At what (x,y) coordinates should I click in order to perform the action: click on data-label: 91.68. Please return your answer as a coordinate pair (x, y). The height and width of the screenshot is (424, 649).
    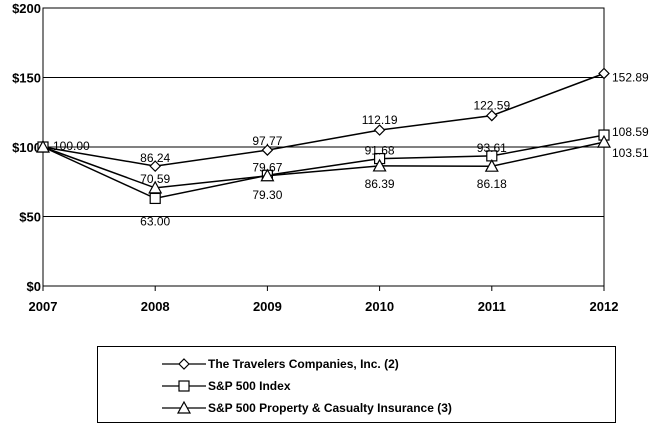
    Looking at the image, I should click on (380, 151).